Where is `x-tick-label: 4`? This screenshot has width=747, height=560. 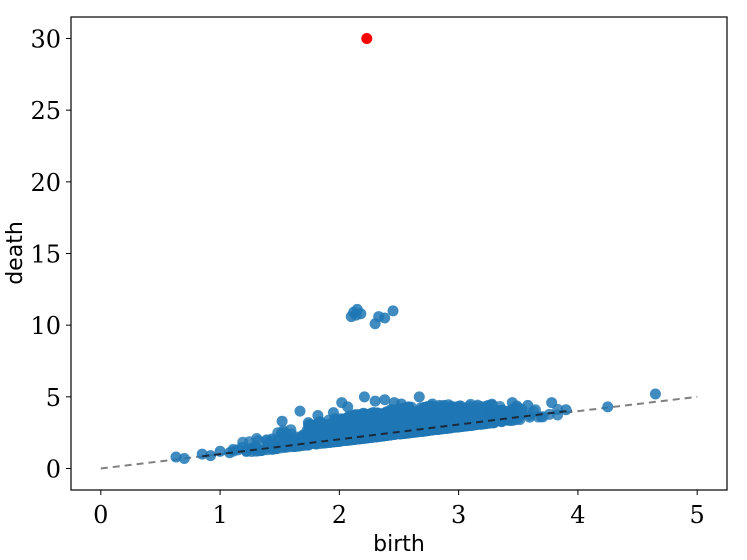 x-tick-label: 4 is located at coordinates (577, 515).